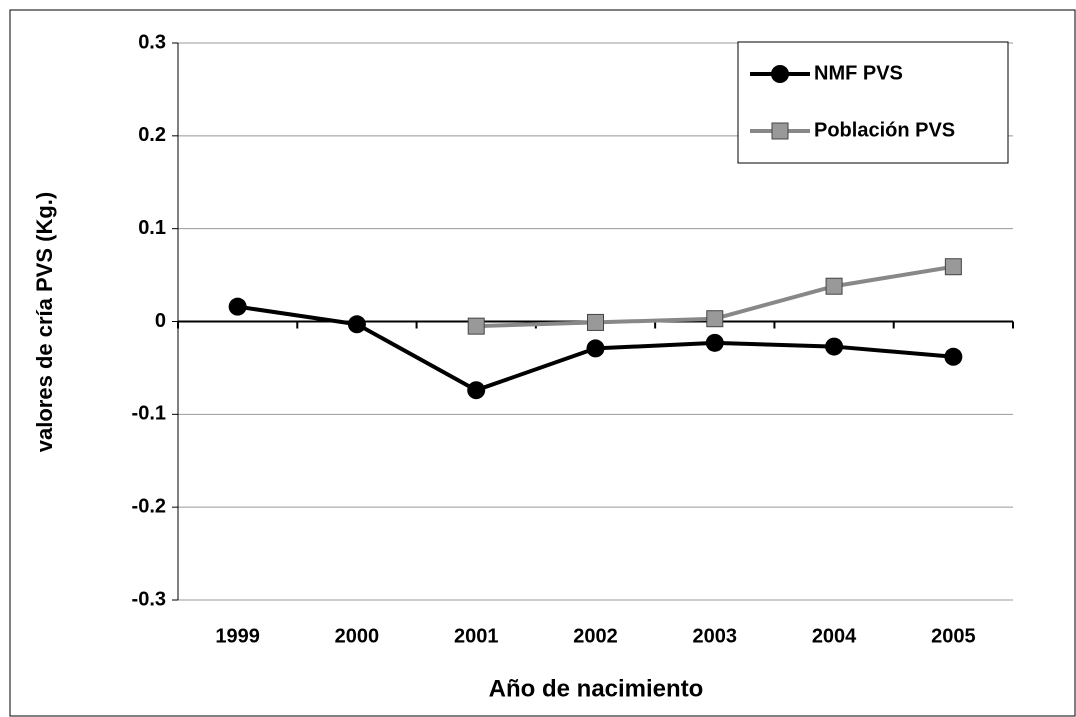  I want to click on x-tick-label: 2004, so click(834, 636).